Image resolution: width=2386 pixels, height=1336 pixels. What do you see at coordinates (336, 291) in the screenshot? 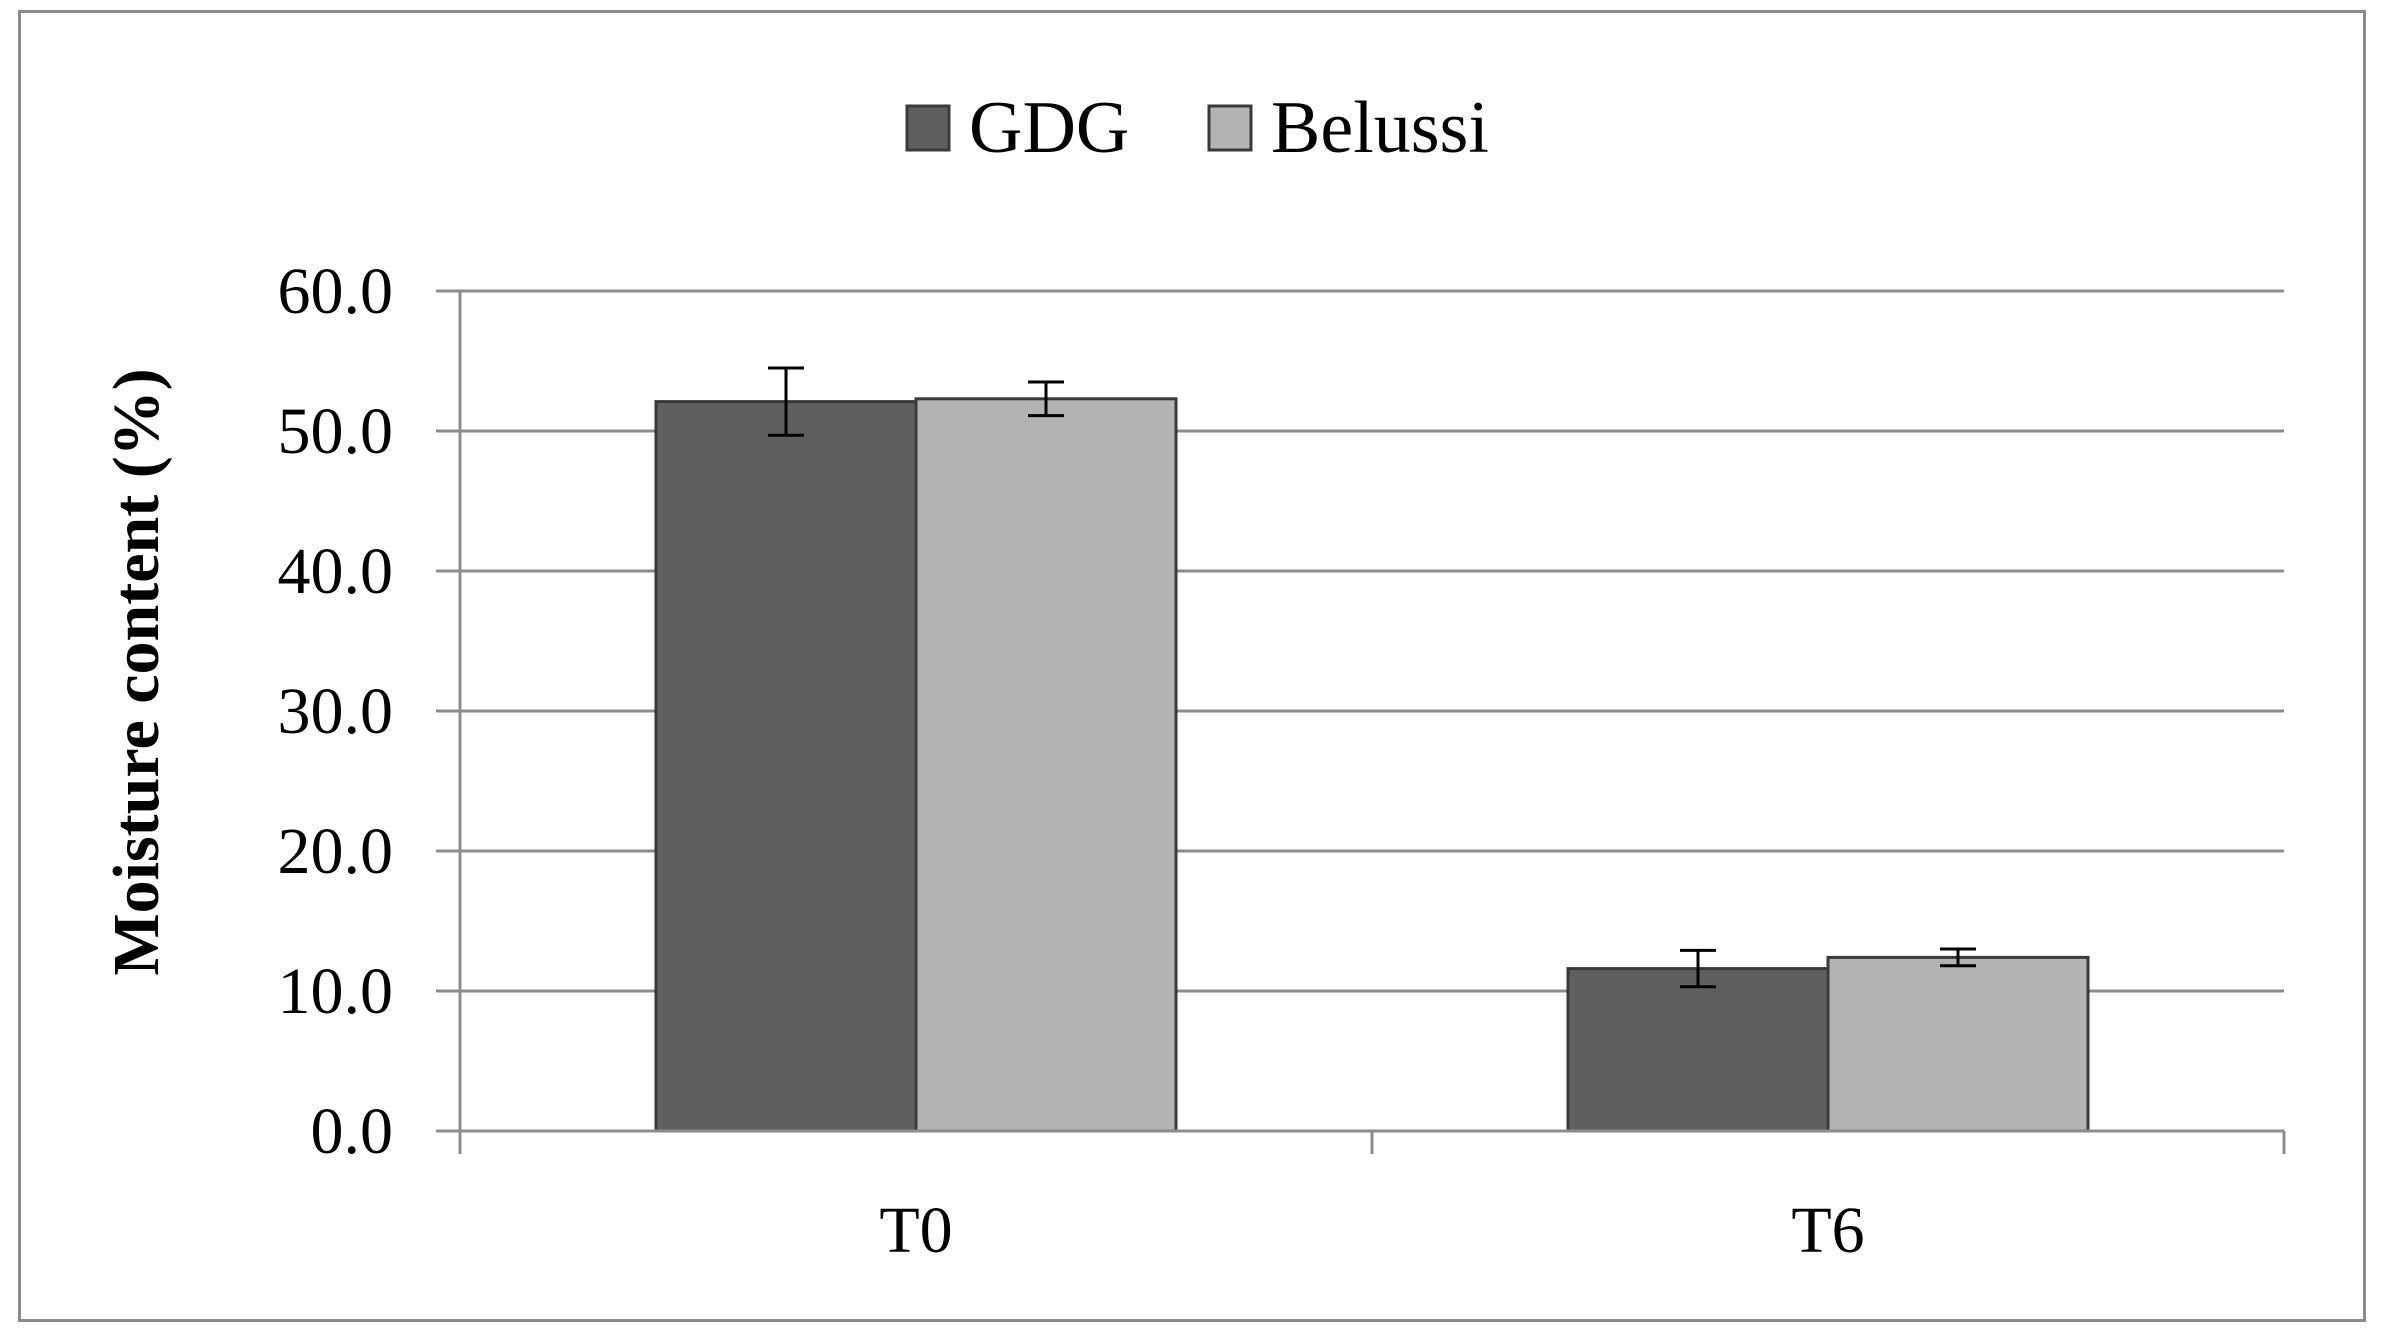
I see `y-tick-label: 60.0` at bounding box center [336, 291].